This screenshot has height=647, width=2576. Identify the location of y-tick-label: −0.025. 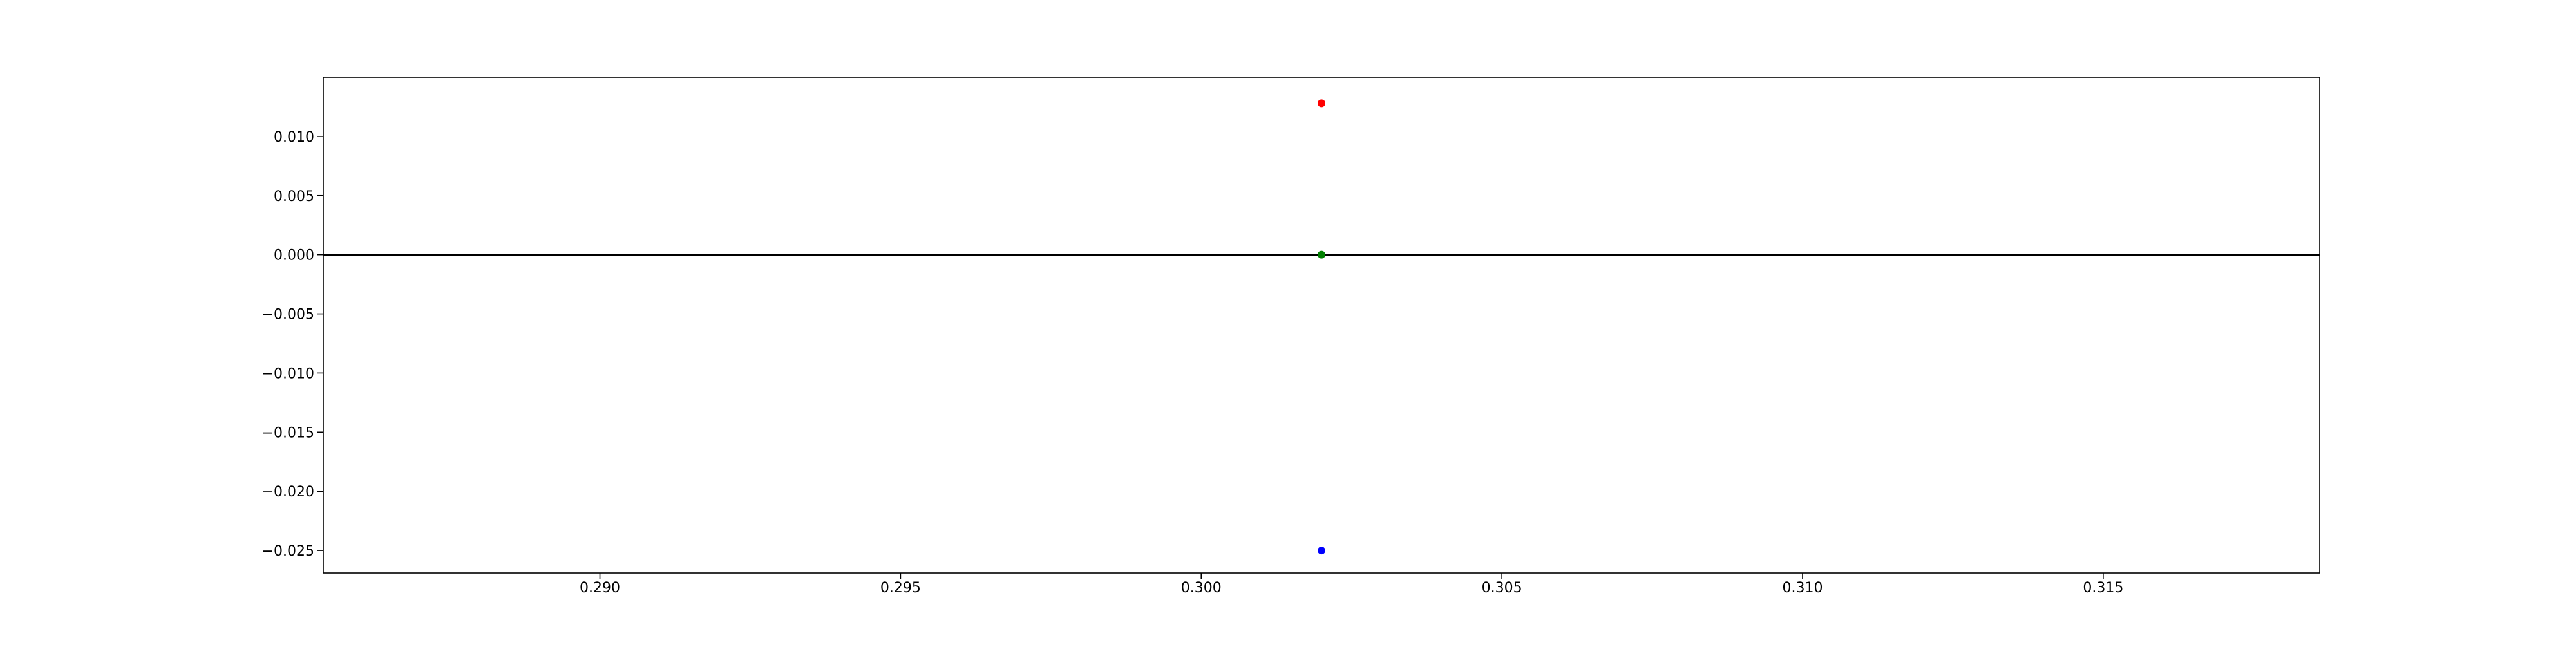
(288, 551).